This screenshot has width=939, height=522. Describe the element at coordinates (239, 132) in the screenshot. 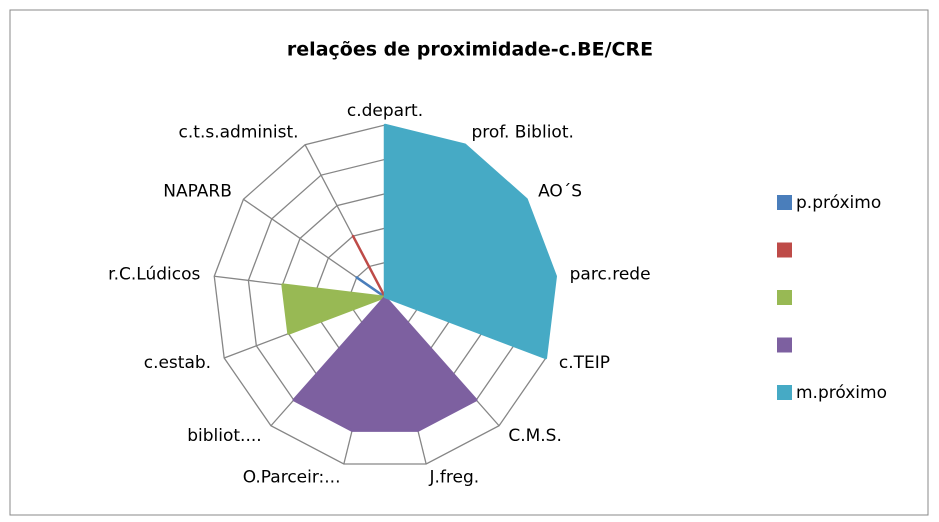

I see `axis-label: c.t.s.administ.` at that location.